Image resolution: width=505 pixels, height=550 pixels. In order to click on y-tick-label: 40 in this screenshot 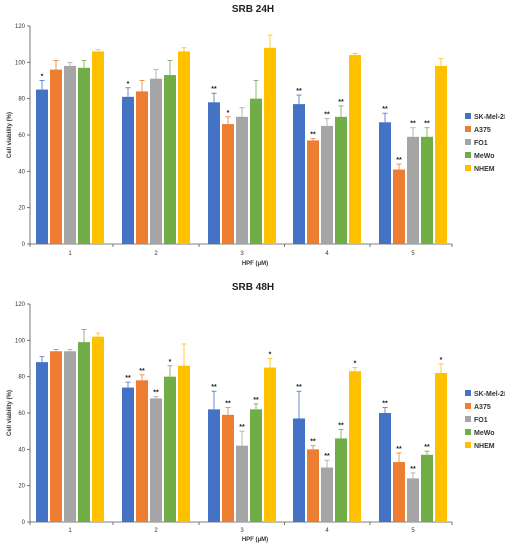, I will do `click(21, 172)`.